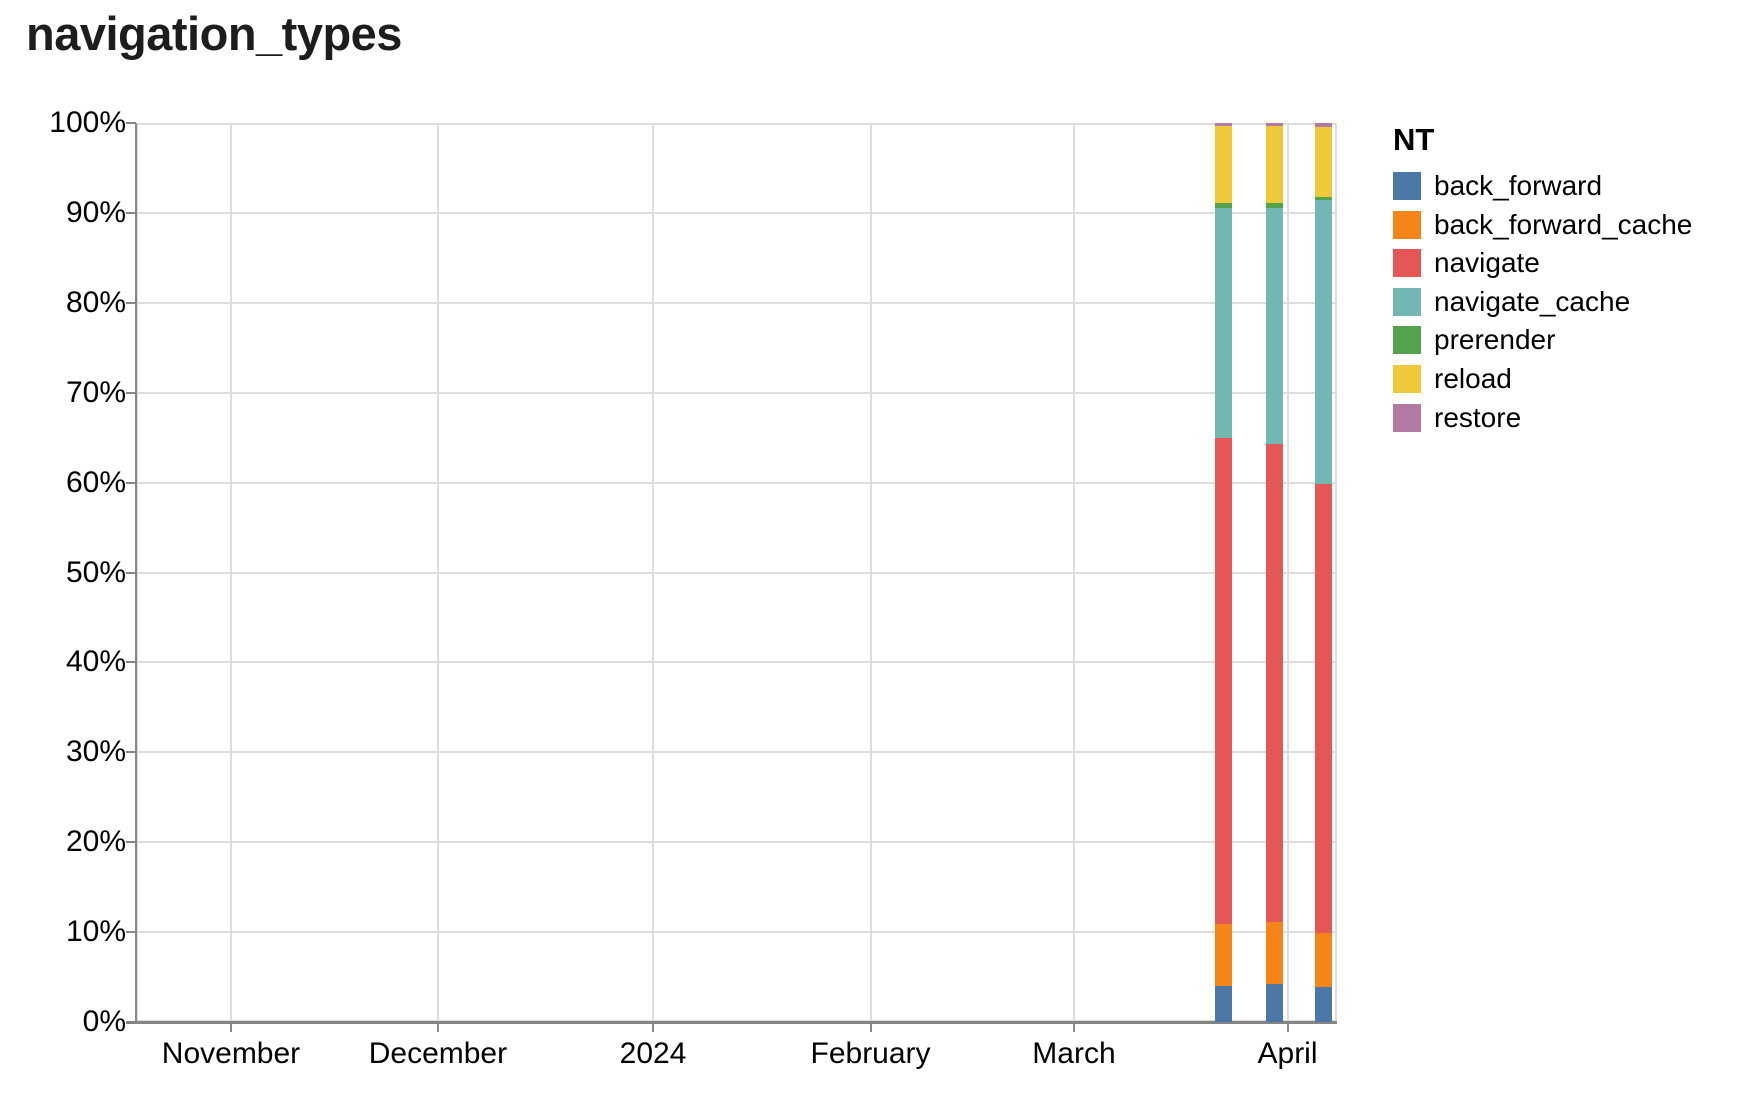 The image size is (1738, 1108). What do you see at coordinates (1495, 340) in the screenshot?
I see `legend-label: prerender` at bounding box center [1495, 340].